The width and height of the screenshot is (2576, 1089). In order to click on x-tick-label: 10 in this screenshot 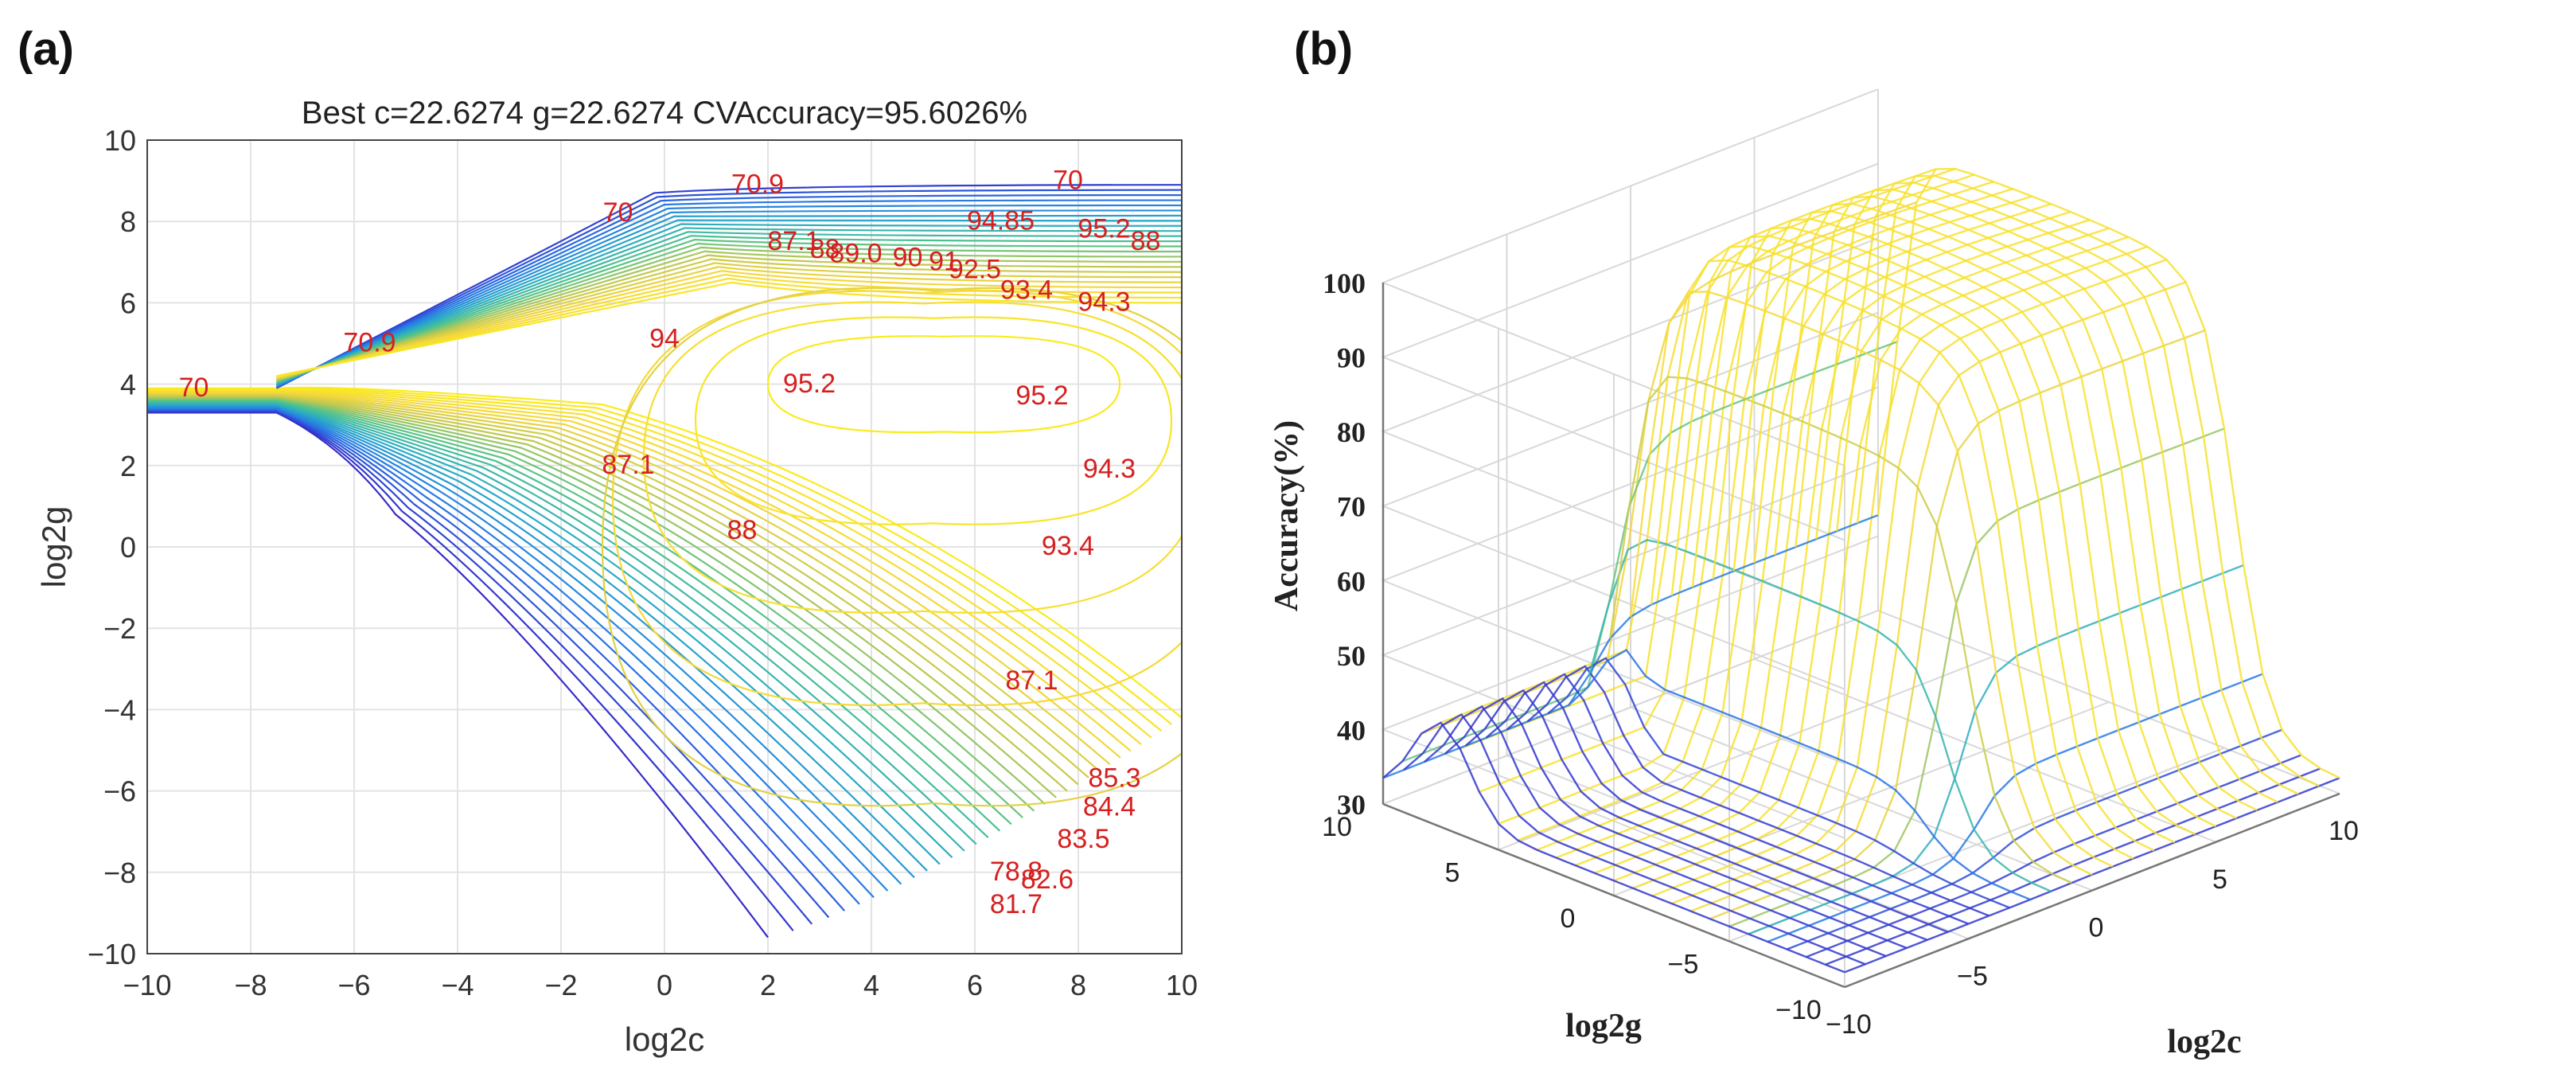, I will do `click(2344, 831)`.